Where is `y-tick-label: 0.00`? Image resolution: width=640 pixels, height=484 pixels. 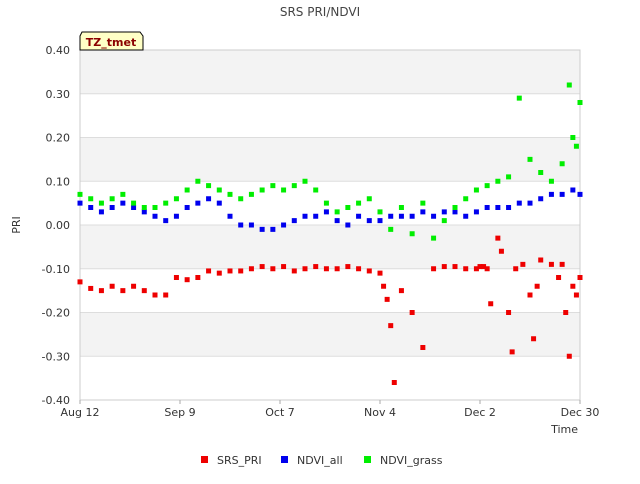 y-tick-label: 0.00 is located at coordinates (58, 225).